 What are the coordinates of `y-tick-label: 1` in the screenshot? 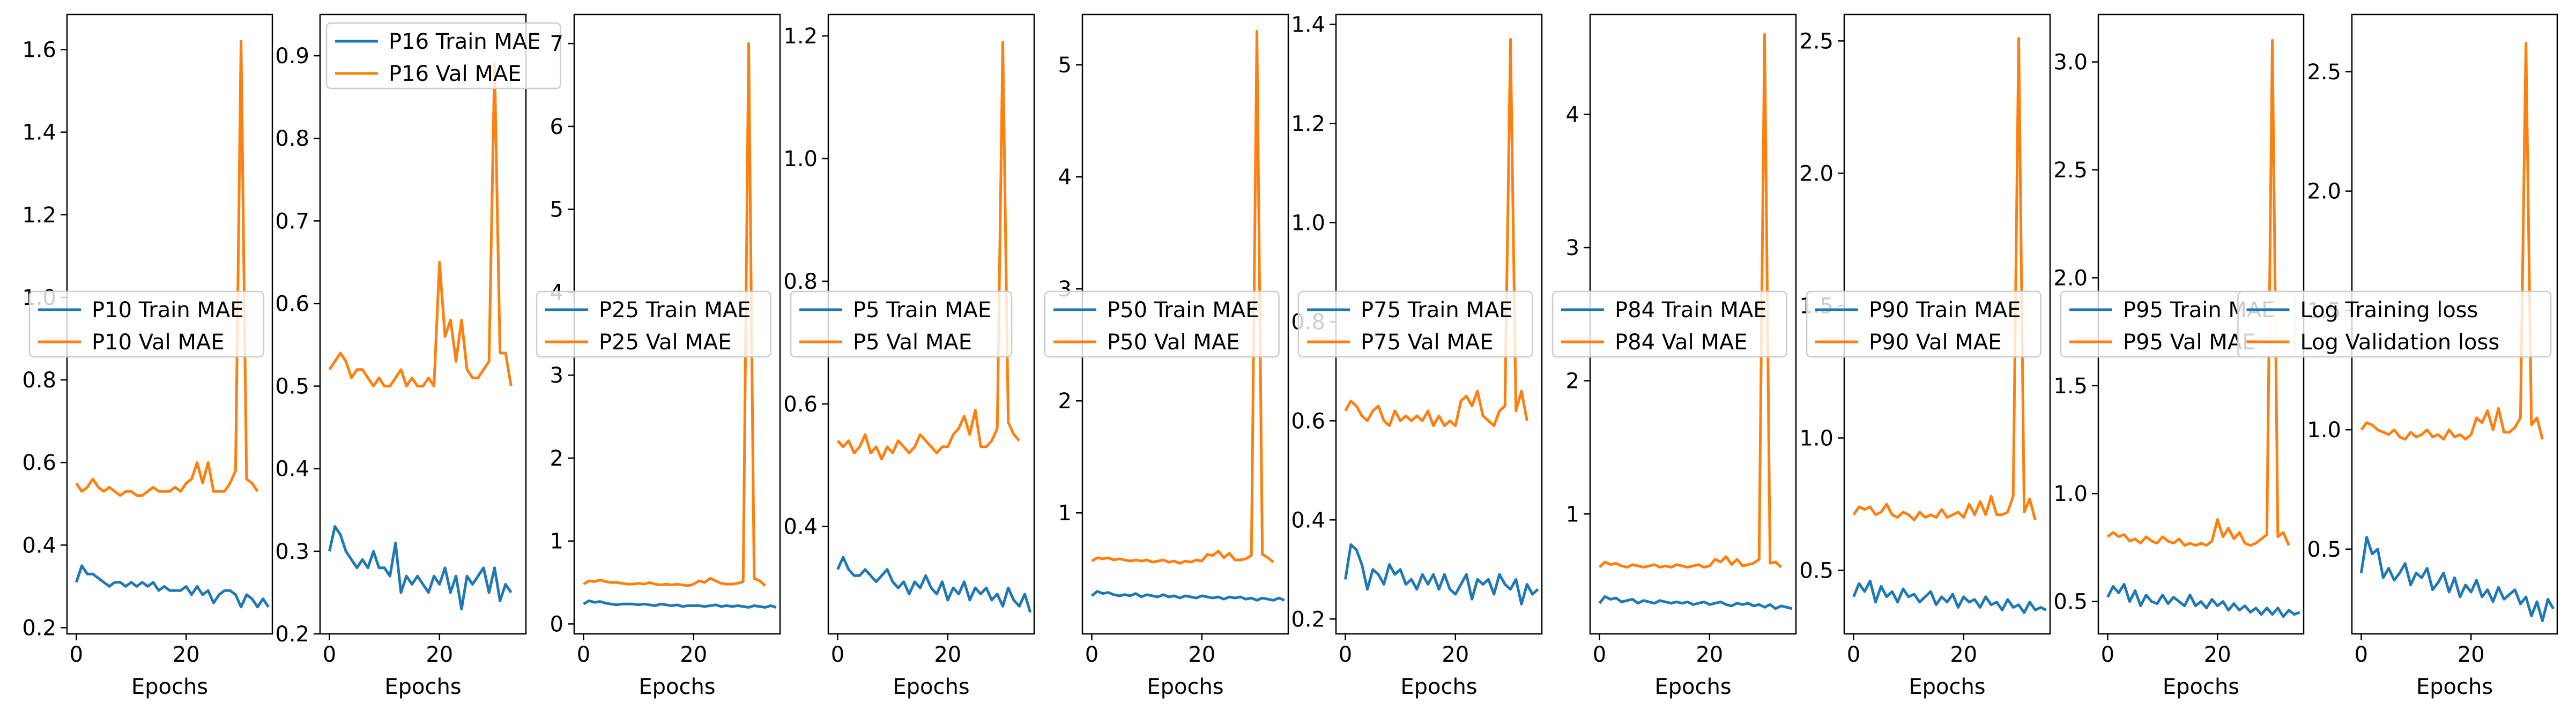 It's located at (557, 541).